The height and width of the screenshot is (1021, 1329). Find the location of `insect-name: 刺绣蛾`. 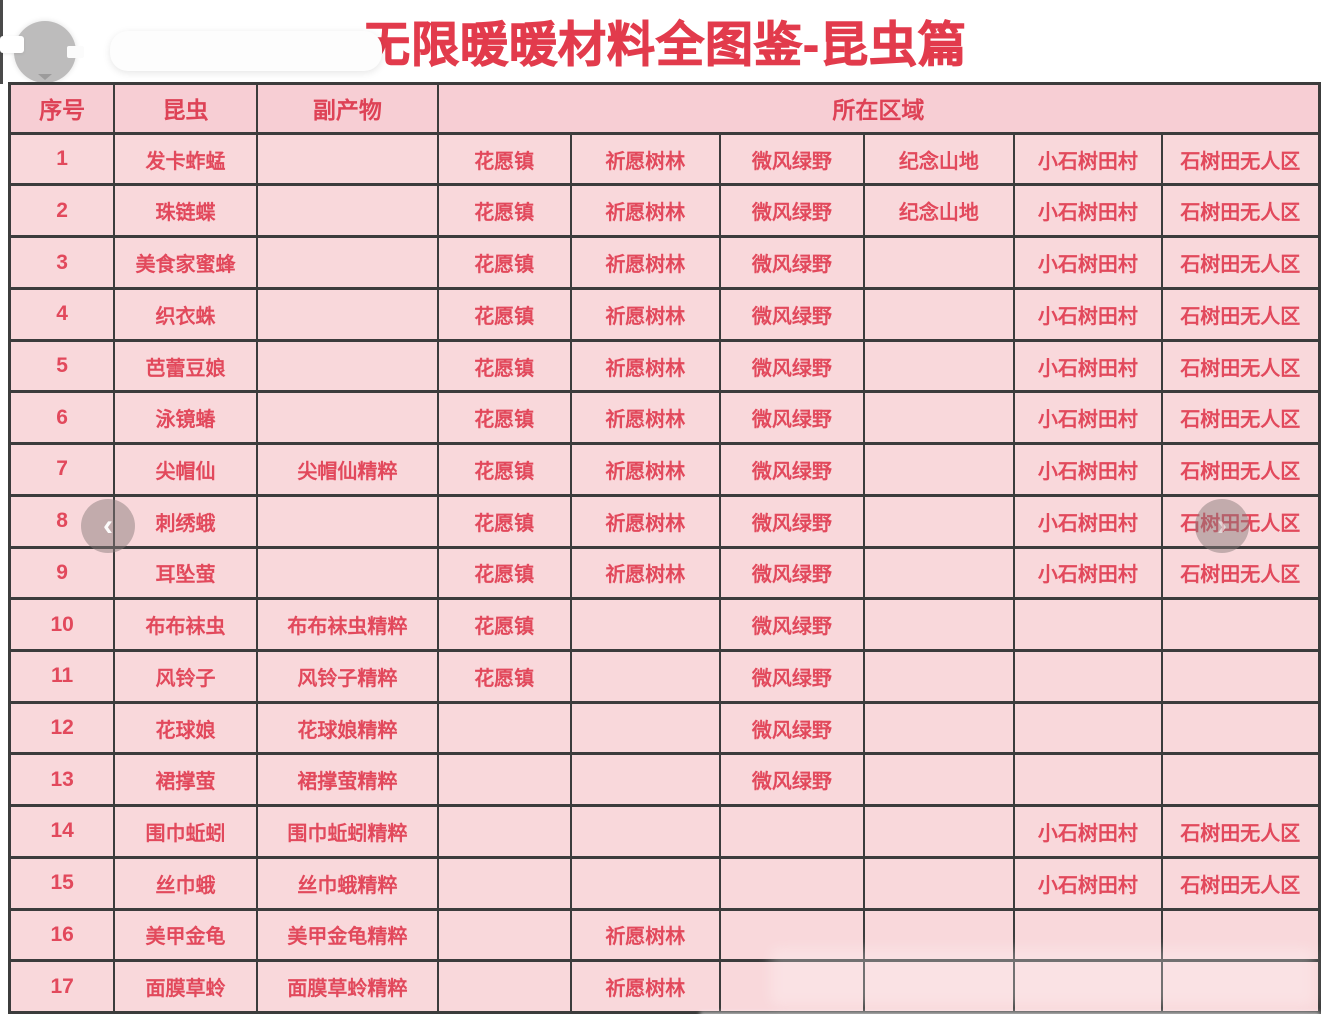

insect-name: 刺绣蛾 is located at coordinates (185, 521).